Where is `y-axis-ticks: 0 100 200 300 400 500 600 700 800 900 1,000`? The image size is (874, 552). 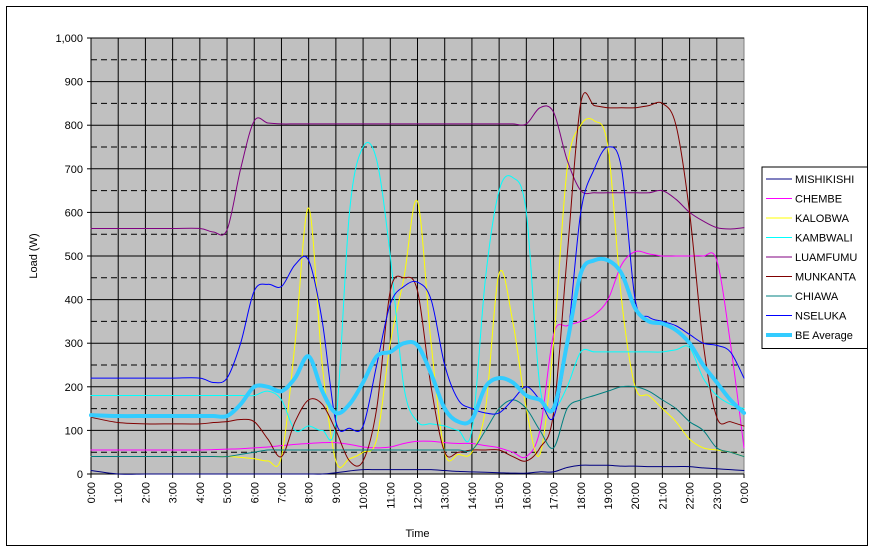 y-axis-ticks: 0 100 200 300 400 500 600 700 800 900 1,000 is located at coordinates (73, 257).